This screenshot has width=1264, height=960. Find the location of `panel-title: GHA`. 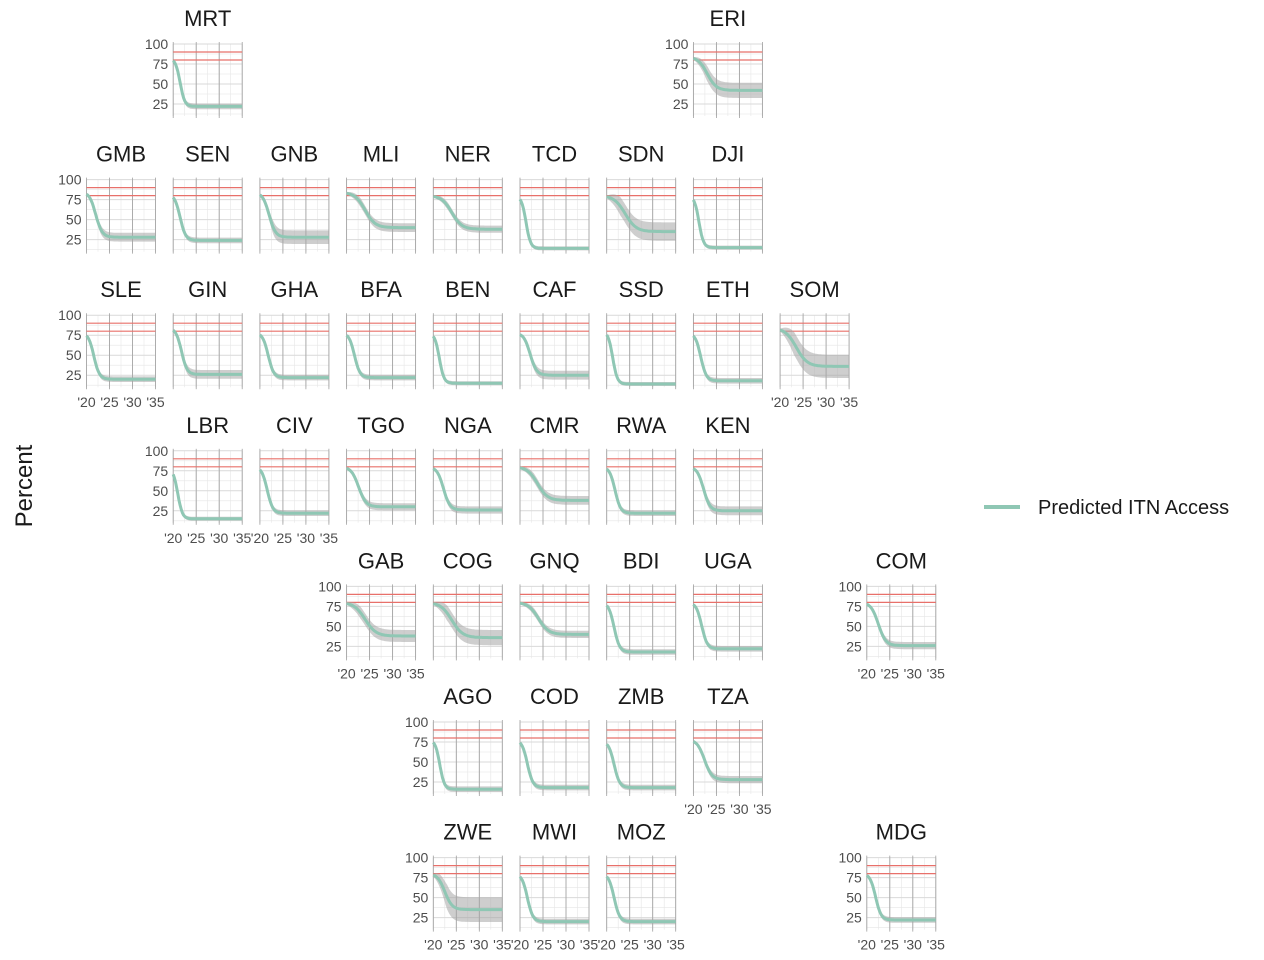

panel-title: GHA is located at coordinates (295, 289).